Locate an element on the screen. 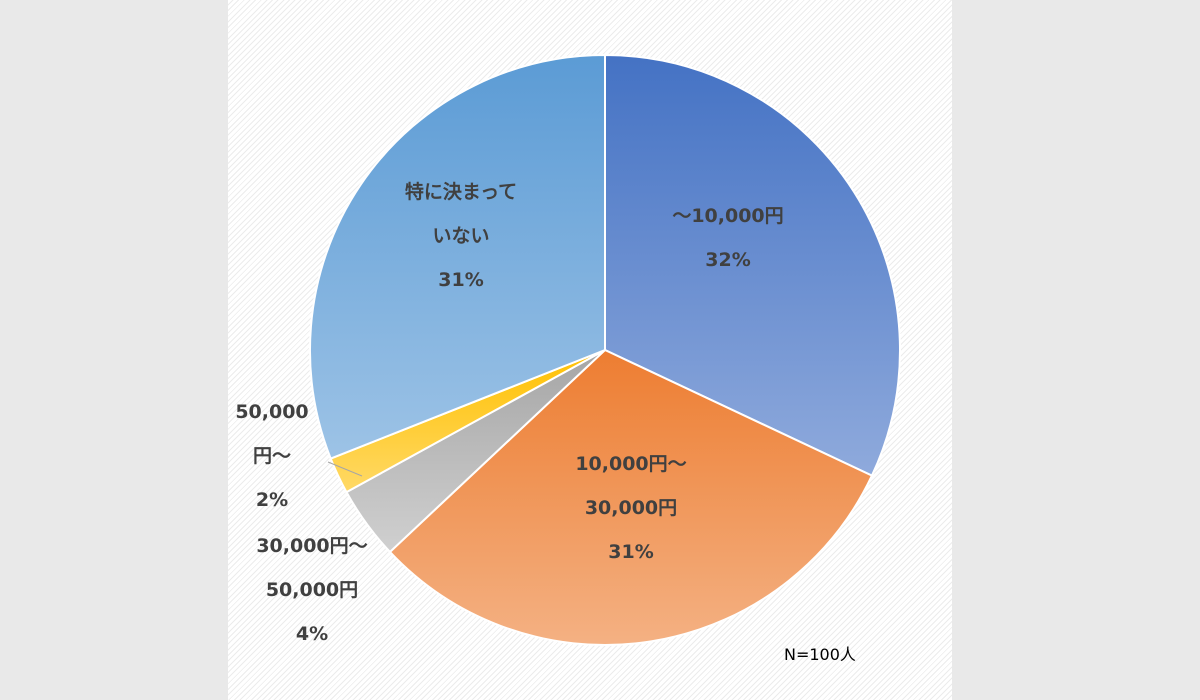  slice-label-line: 4% is located at coordinates (312, 634).